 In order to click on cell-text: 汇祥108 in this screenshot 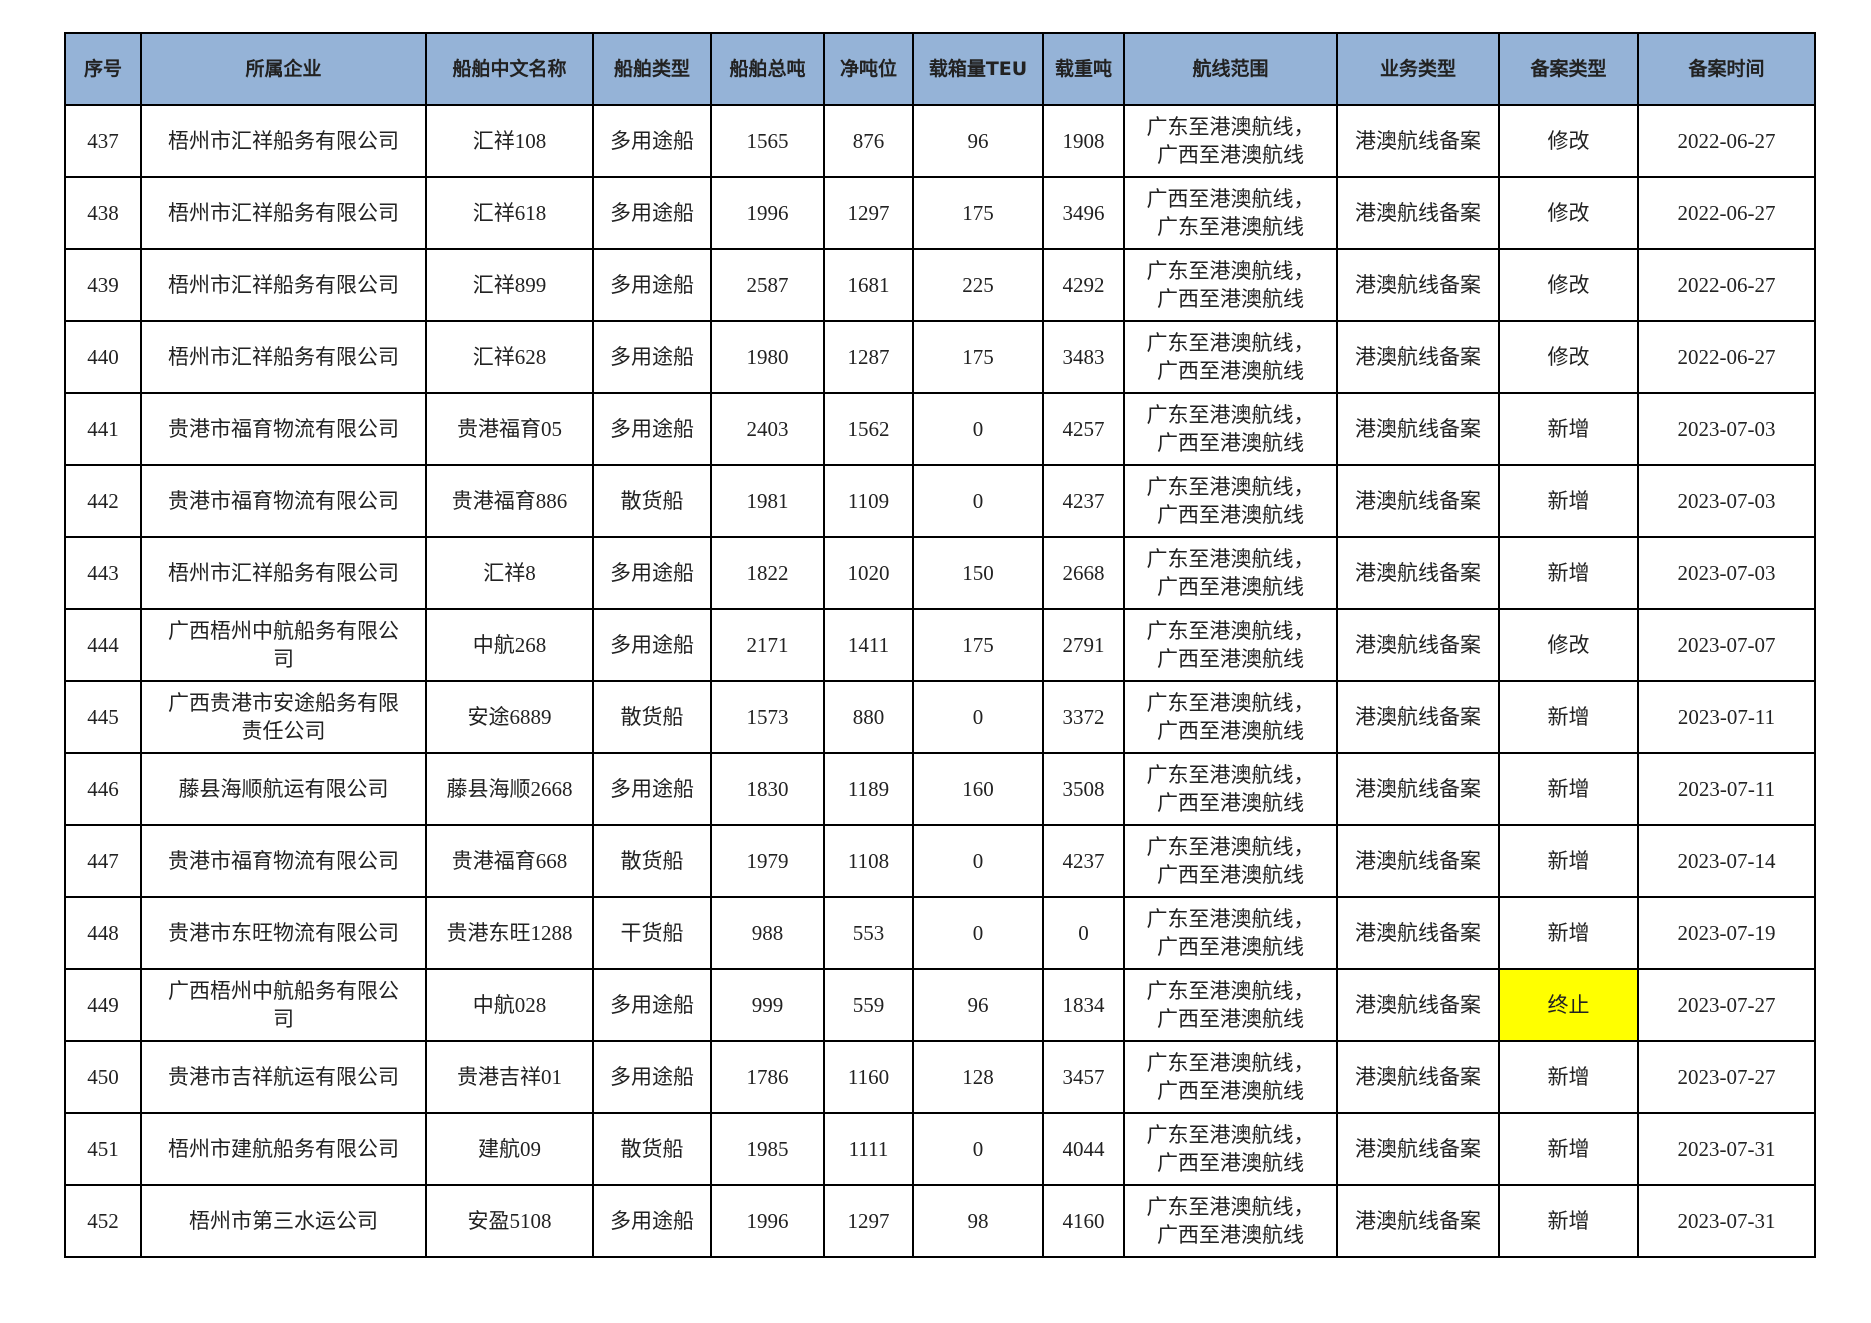, I will do `click(509, 141)`.